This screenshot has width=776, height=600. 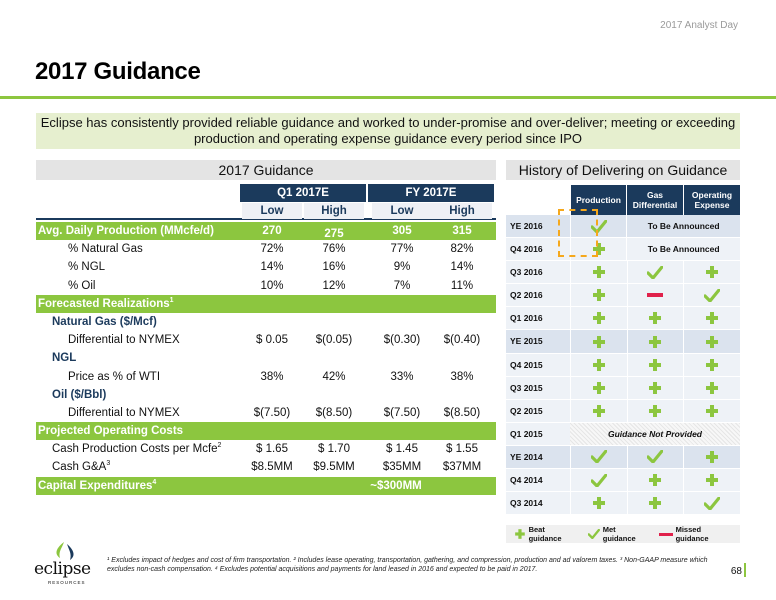 What do you see at coordinates (623, 250) in the screenshot?
I see `history-row: Q4 2016 To Be Announced` at bounding box center [623, 250].